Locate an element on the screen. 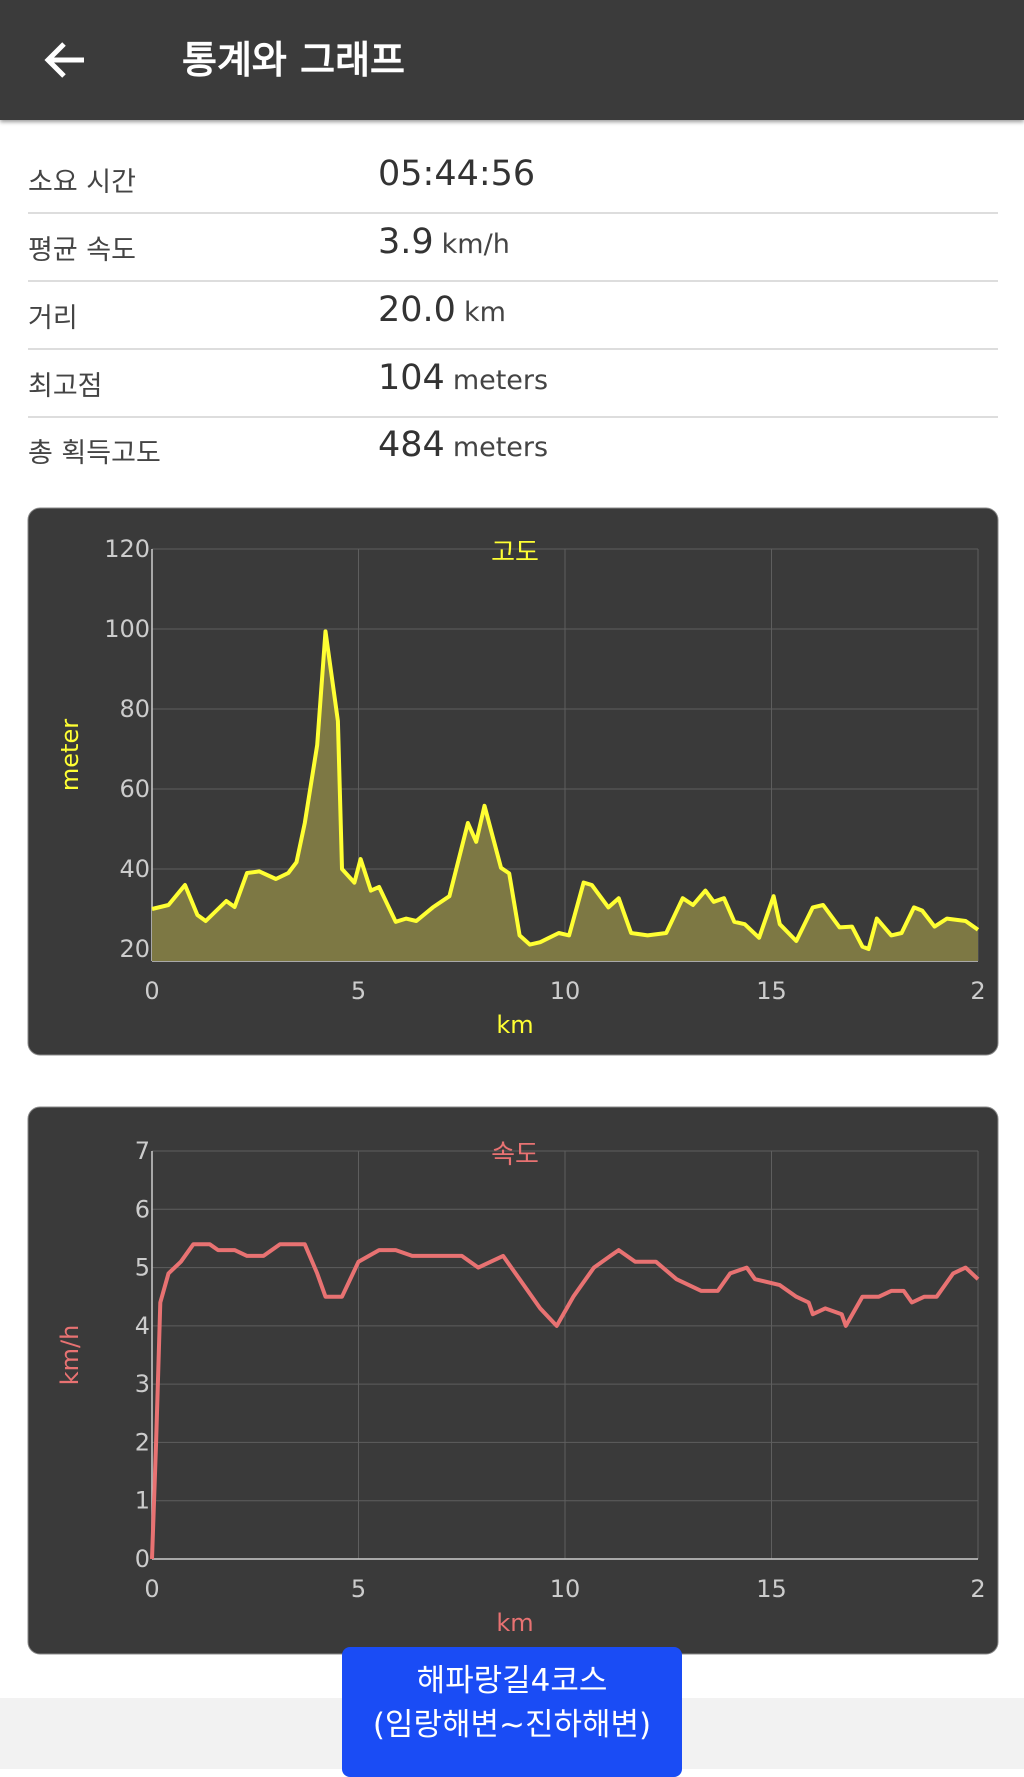  stat-value: 20.0 is located at coordinates (417, 310).